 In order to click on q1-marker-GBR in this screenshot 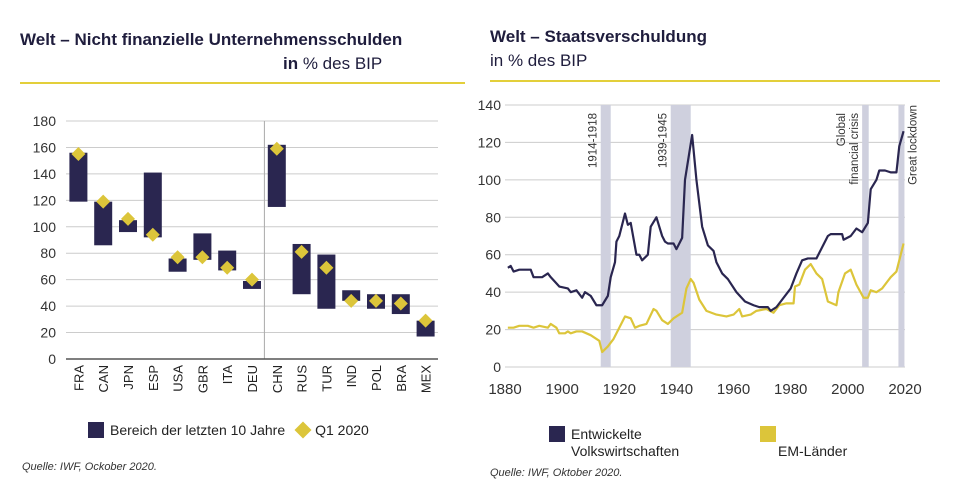, I will do `click(202, 257)`.